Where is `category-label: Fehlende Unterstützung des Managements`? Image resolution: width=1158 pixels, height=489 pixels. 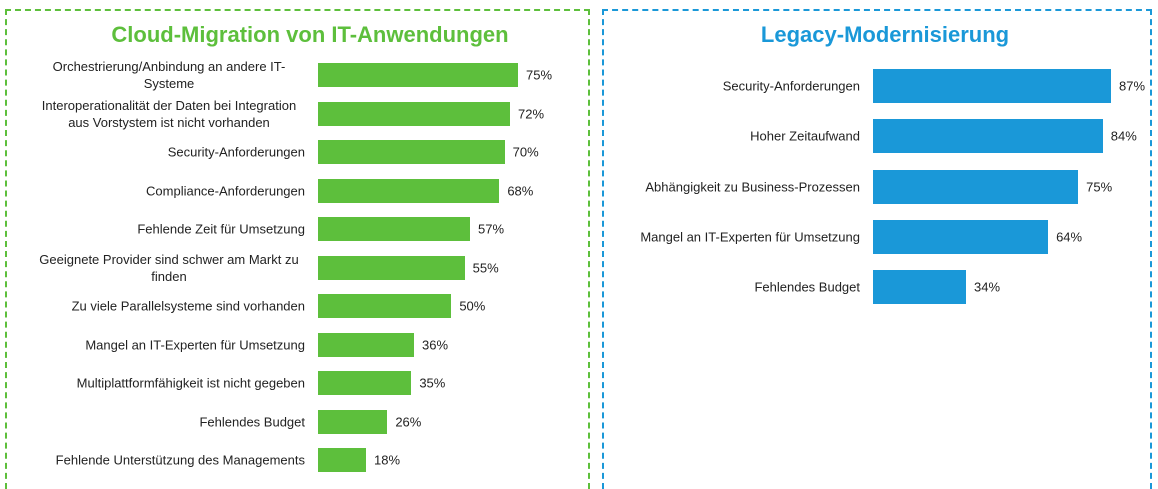 category-label: Fehlende Unterstützung des Managements is located at coordinates (157, 460).